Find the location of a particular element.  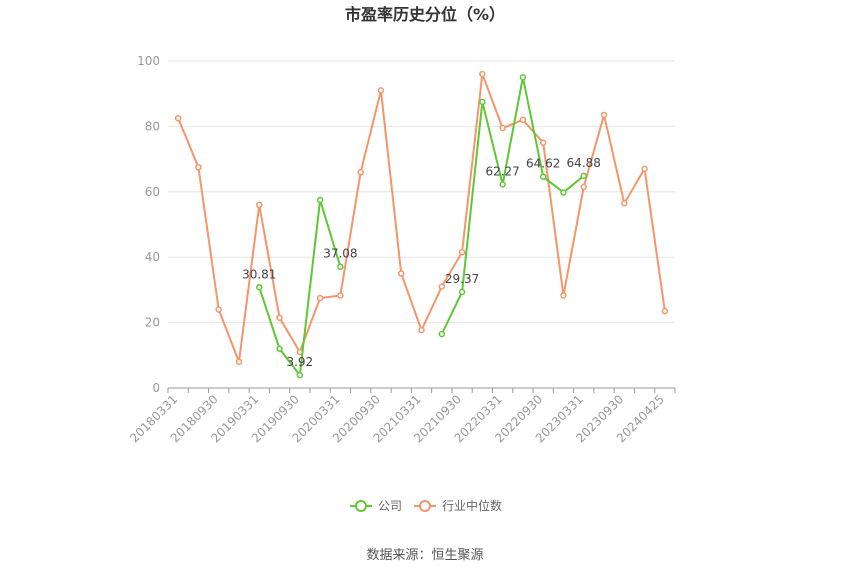

y-tick-label: 80 is located at coordinates (152, 126).